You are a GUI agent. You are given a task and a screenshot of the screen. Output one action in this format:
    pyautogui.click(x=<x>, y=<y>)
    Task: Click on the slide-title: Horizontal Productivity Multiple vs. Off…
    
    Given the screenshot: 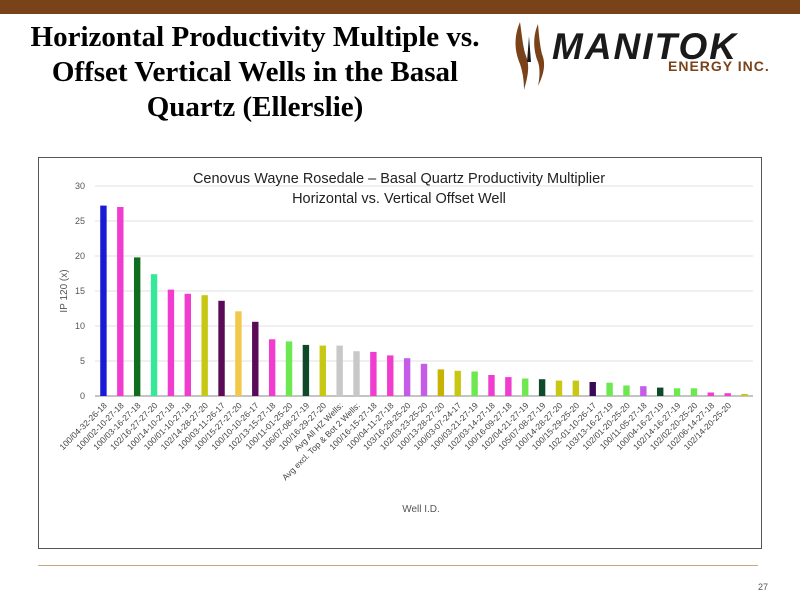 What is the action you would take?
    pyautogui.click(x=255, y=72)
    